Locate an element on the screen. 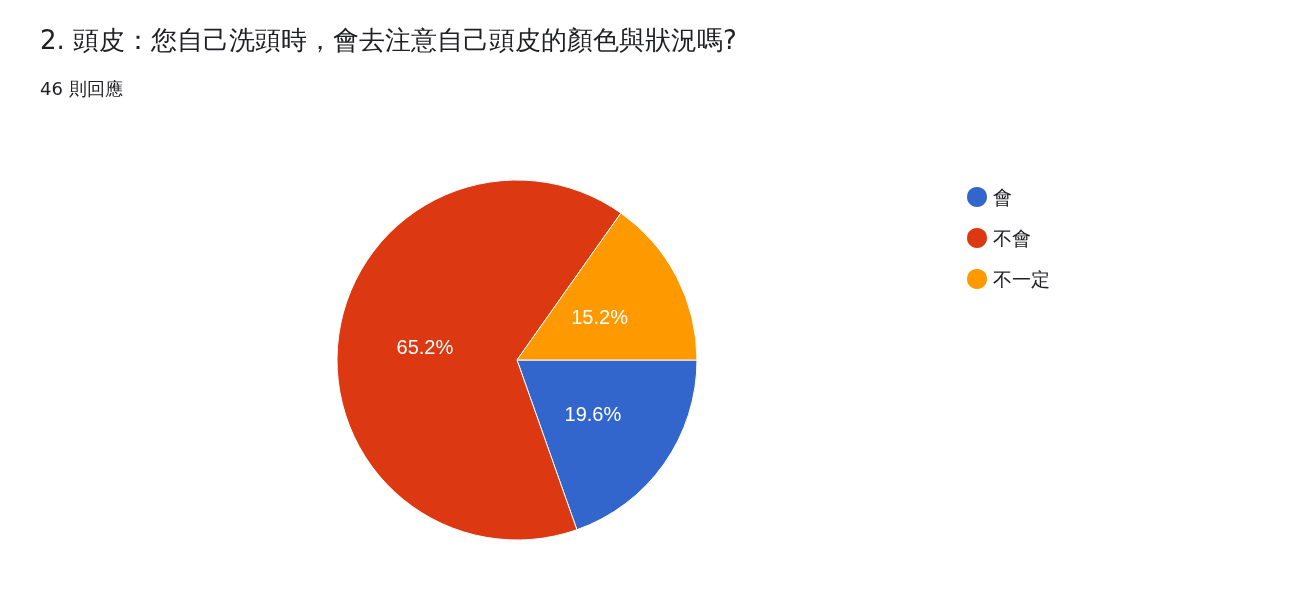 This screenshot has width=1297, height=606. legend-label: 不會 is located at coordinates (1012, 238).